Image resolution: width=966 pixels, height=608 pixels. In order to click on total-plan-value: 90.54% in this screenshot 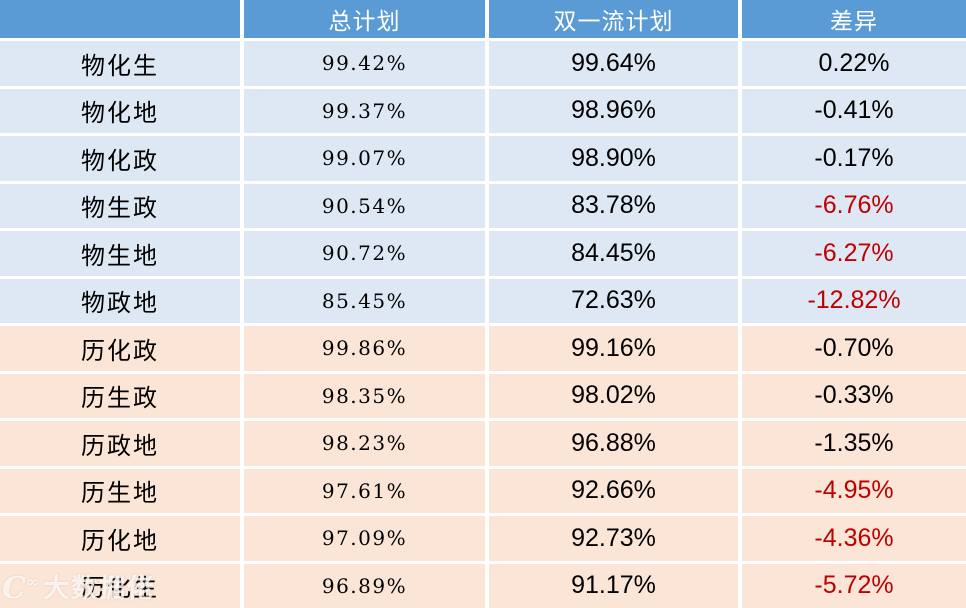, I will do `click(364, 205)`.